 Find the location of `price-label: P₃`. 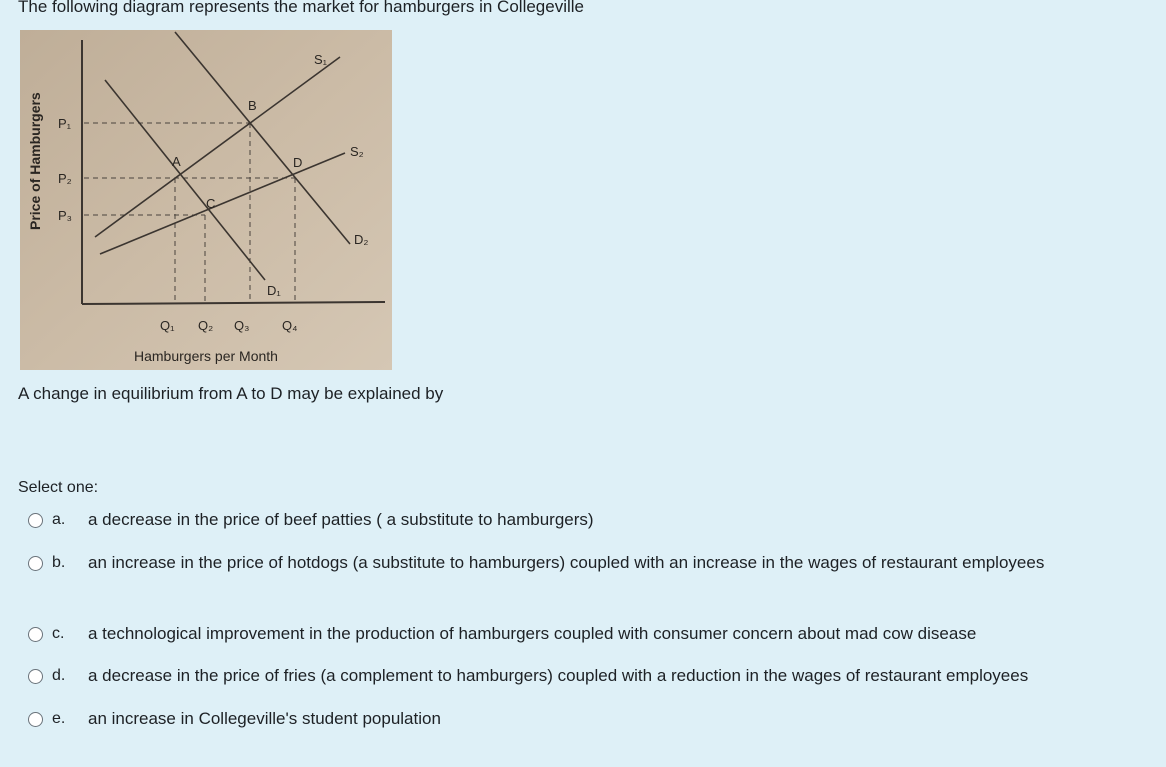

price-label: P₃ is located at coordinates (65, 215).